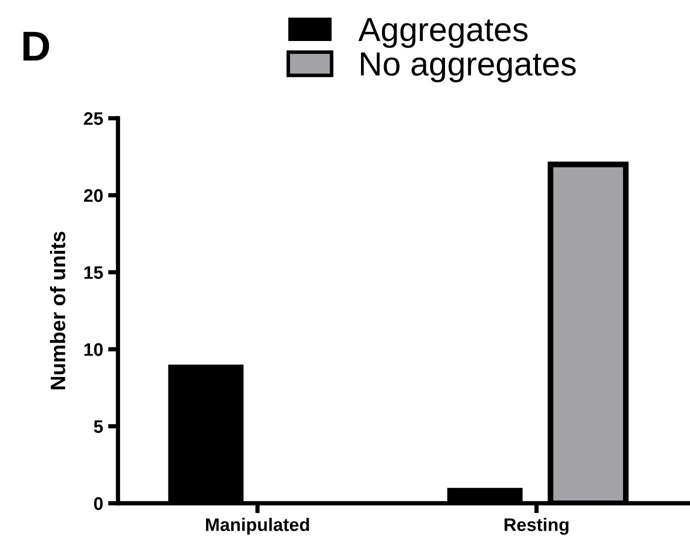  Describe the element at coordinates (536, 526) in the screenshot. I see `x-tick-label: Resting` at that location.